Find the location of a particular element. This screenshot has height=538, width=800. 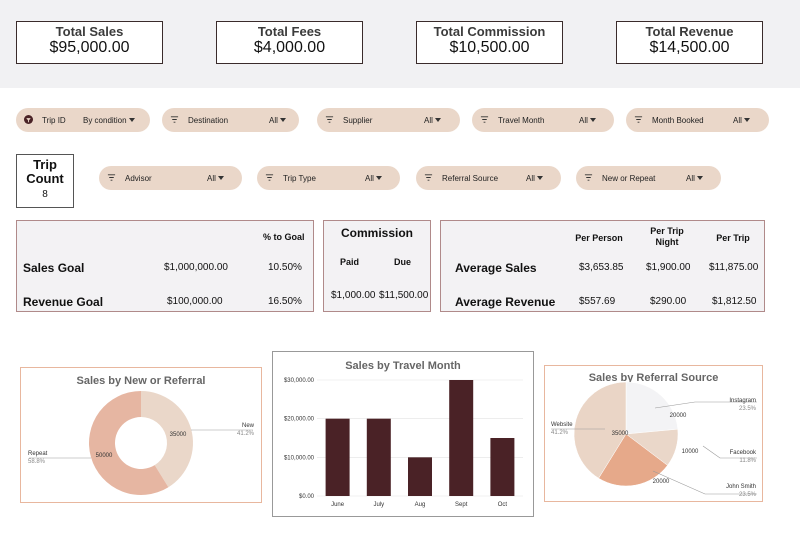

slice-name-label: Website is located at coordinates (562, 425).